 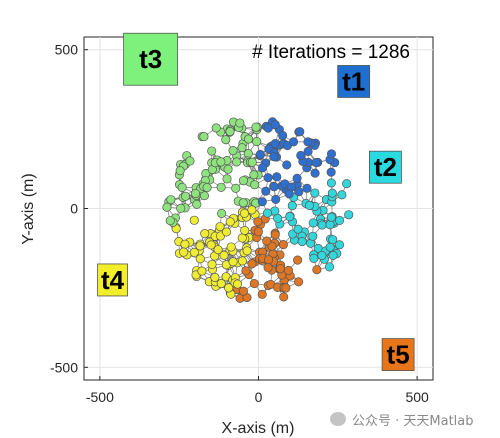 I want to click on x-axis-label: X-axis (m), so click(x=258, y=428).